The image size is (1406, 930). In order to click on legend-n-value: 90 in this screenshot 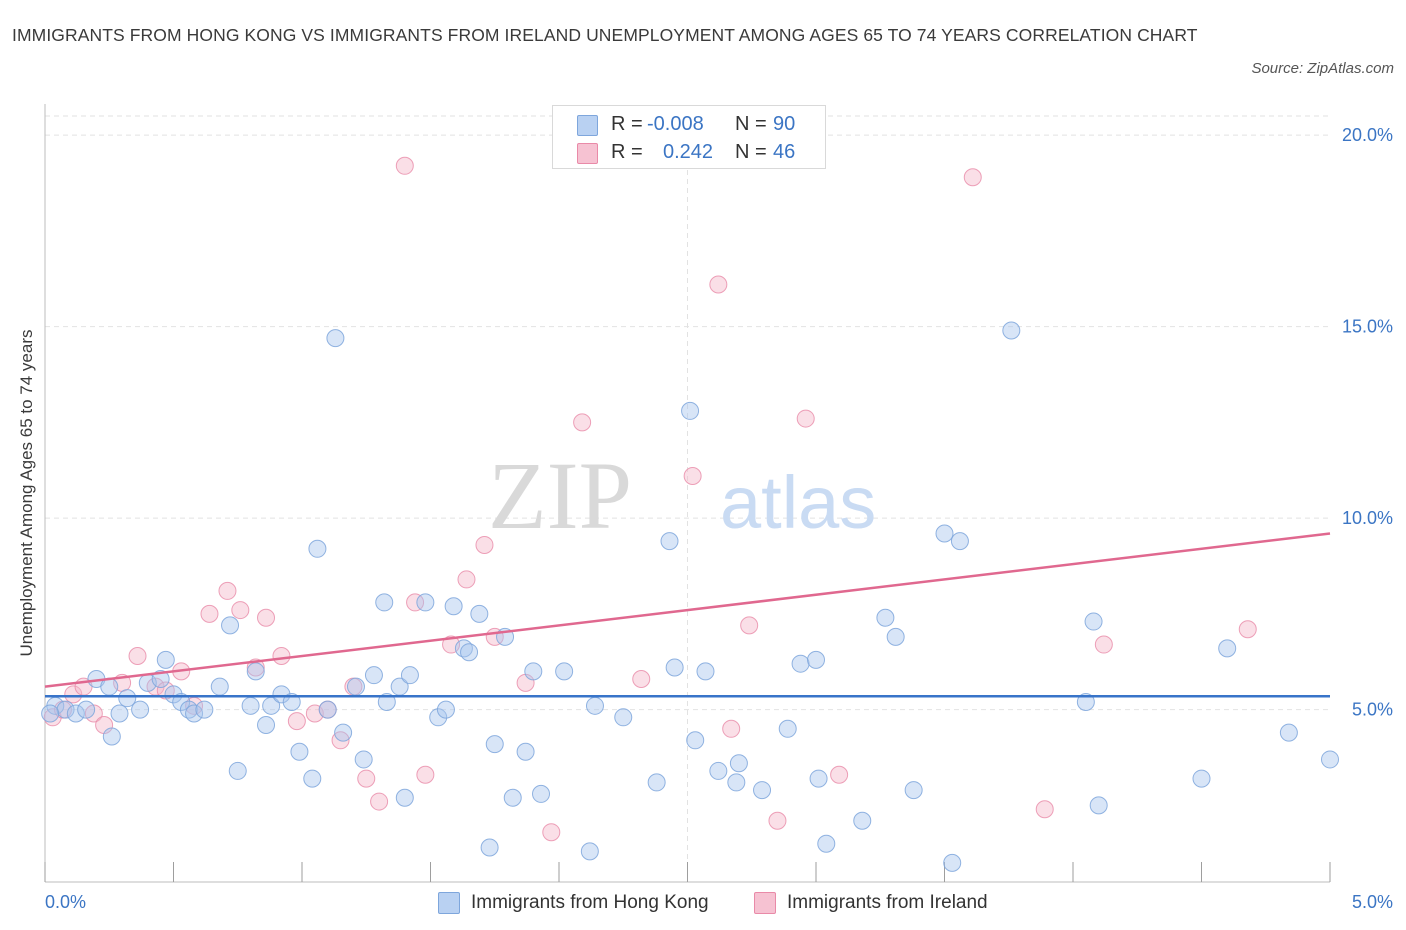, I will do `click(784, 124)`.